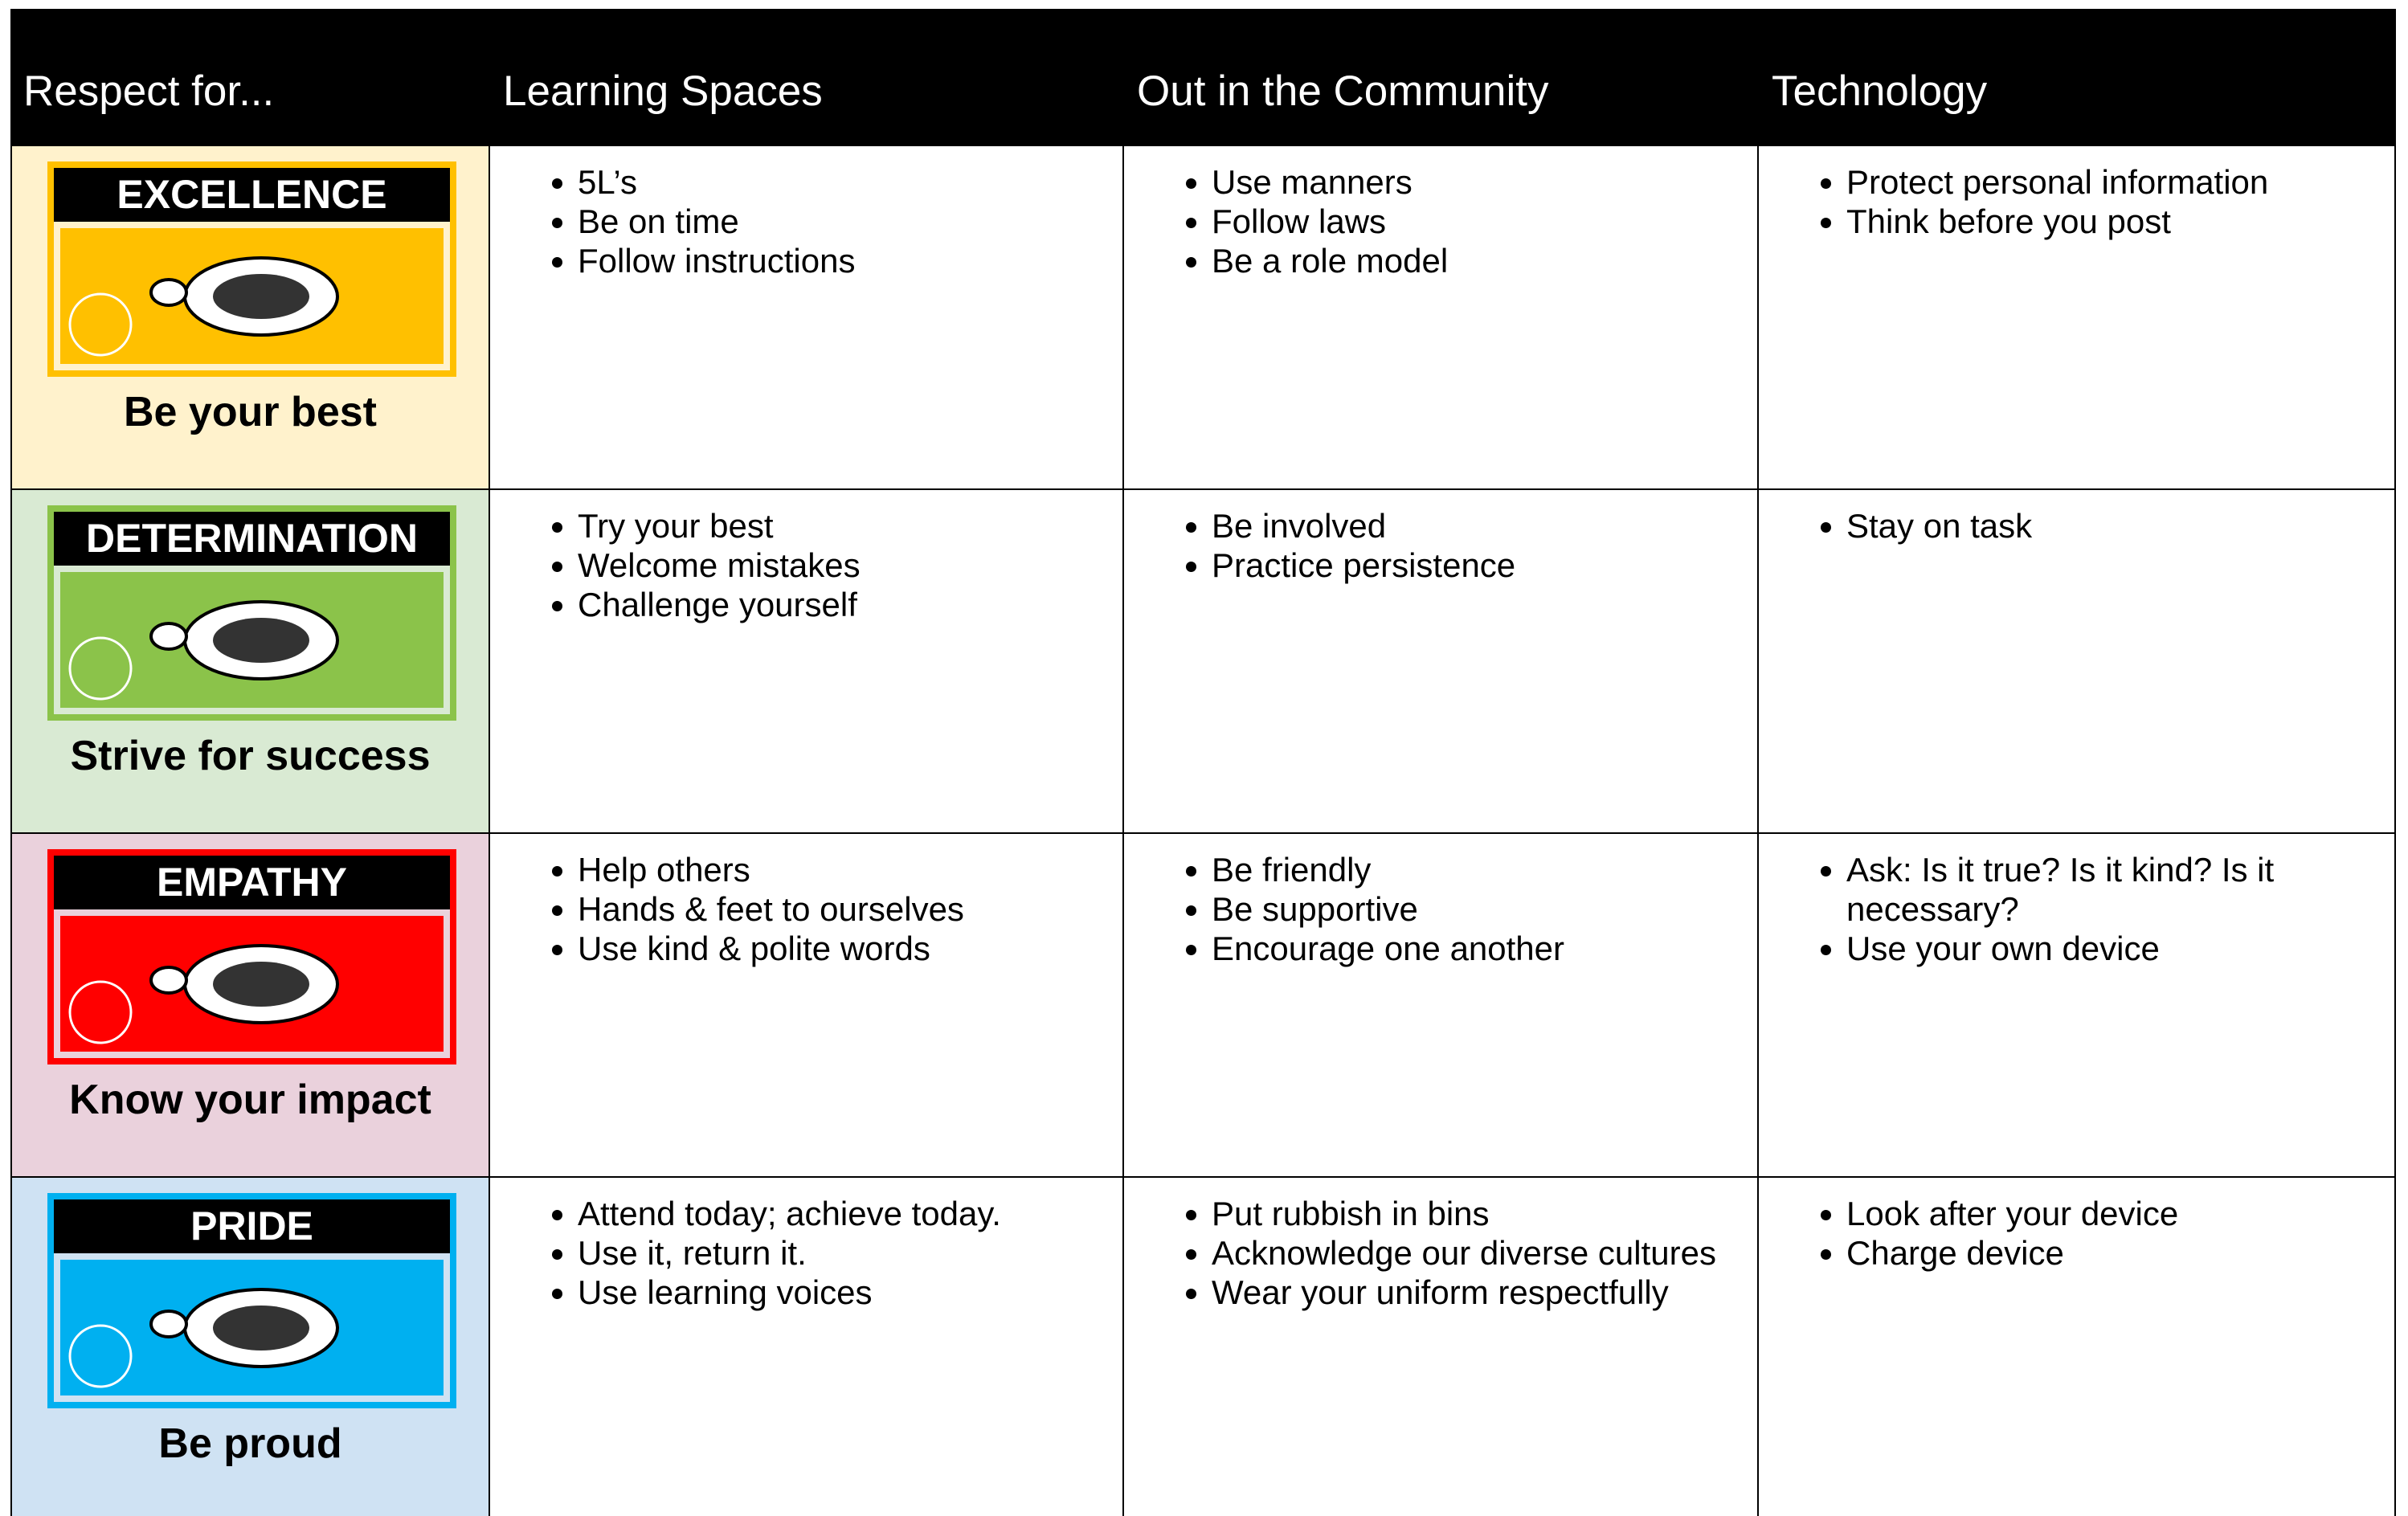  What do you see at coordinates (1468, 948) in the screenshot?
I see `bullet-item: Encourage one another` at bounding box center [1468, 948].